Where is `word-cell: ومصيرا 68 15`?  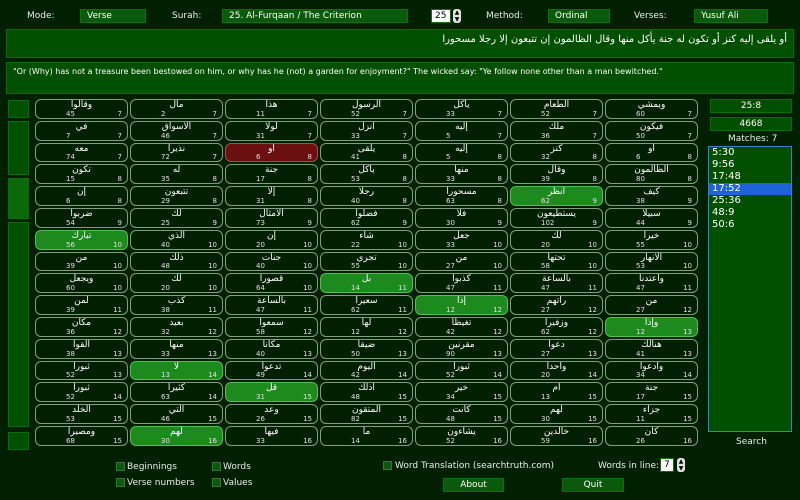
word-cell: ومصيرا 68 15 is located at coordinates (81, 435).